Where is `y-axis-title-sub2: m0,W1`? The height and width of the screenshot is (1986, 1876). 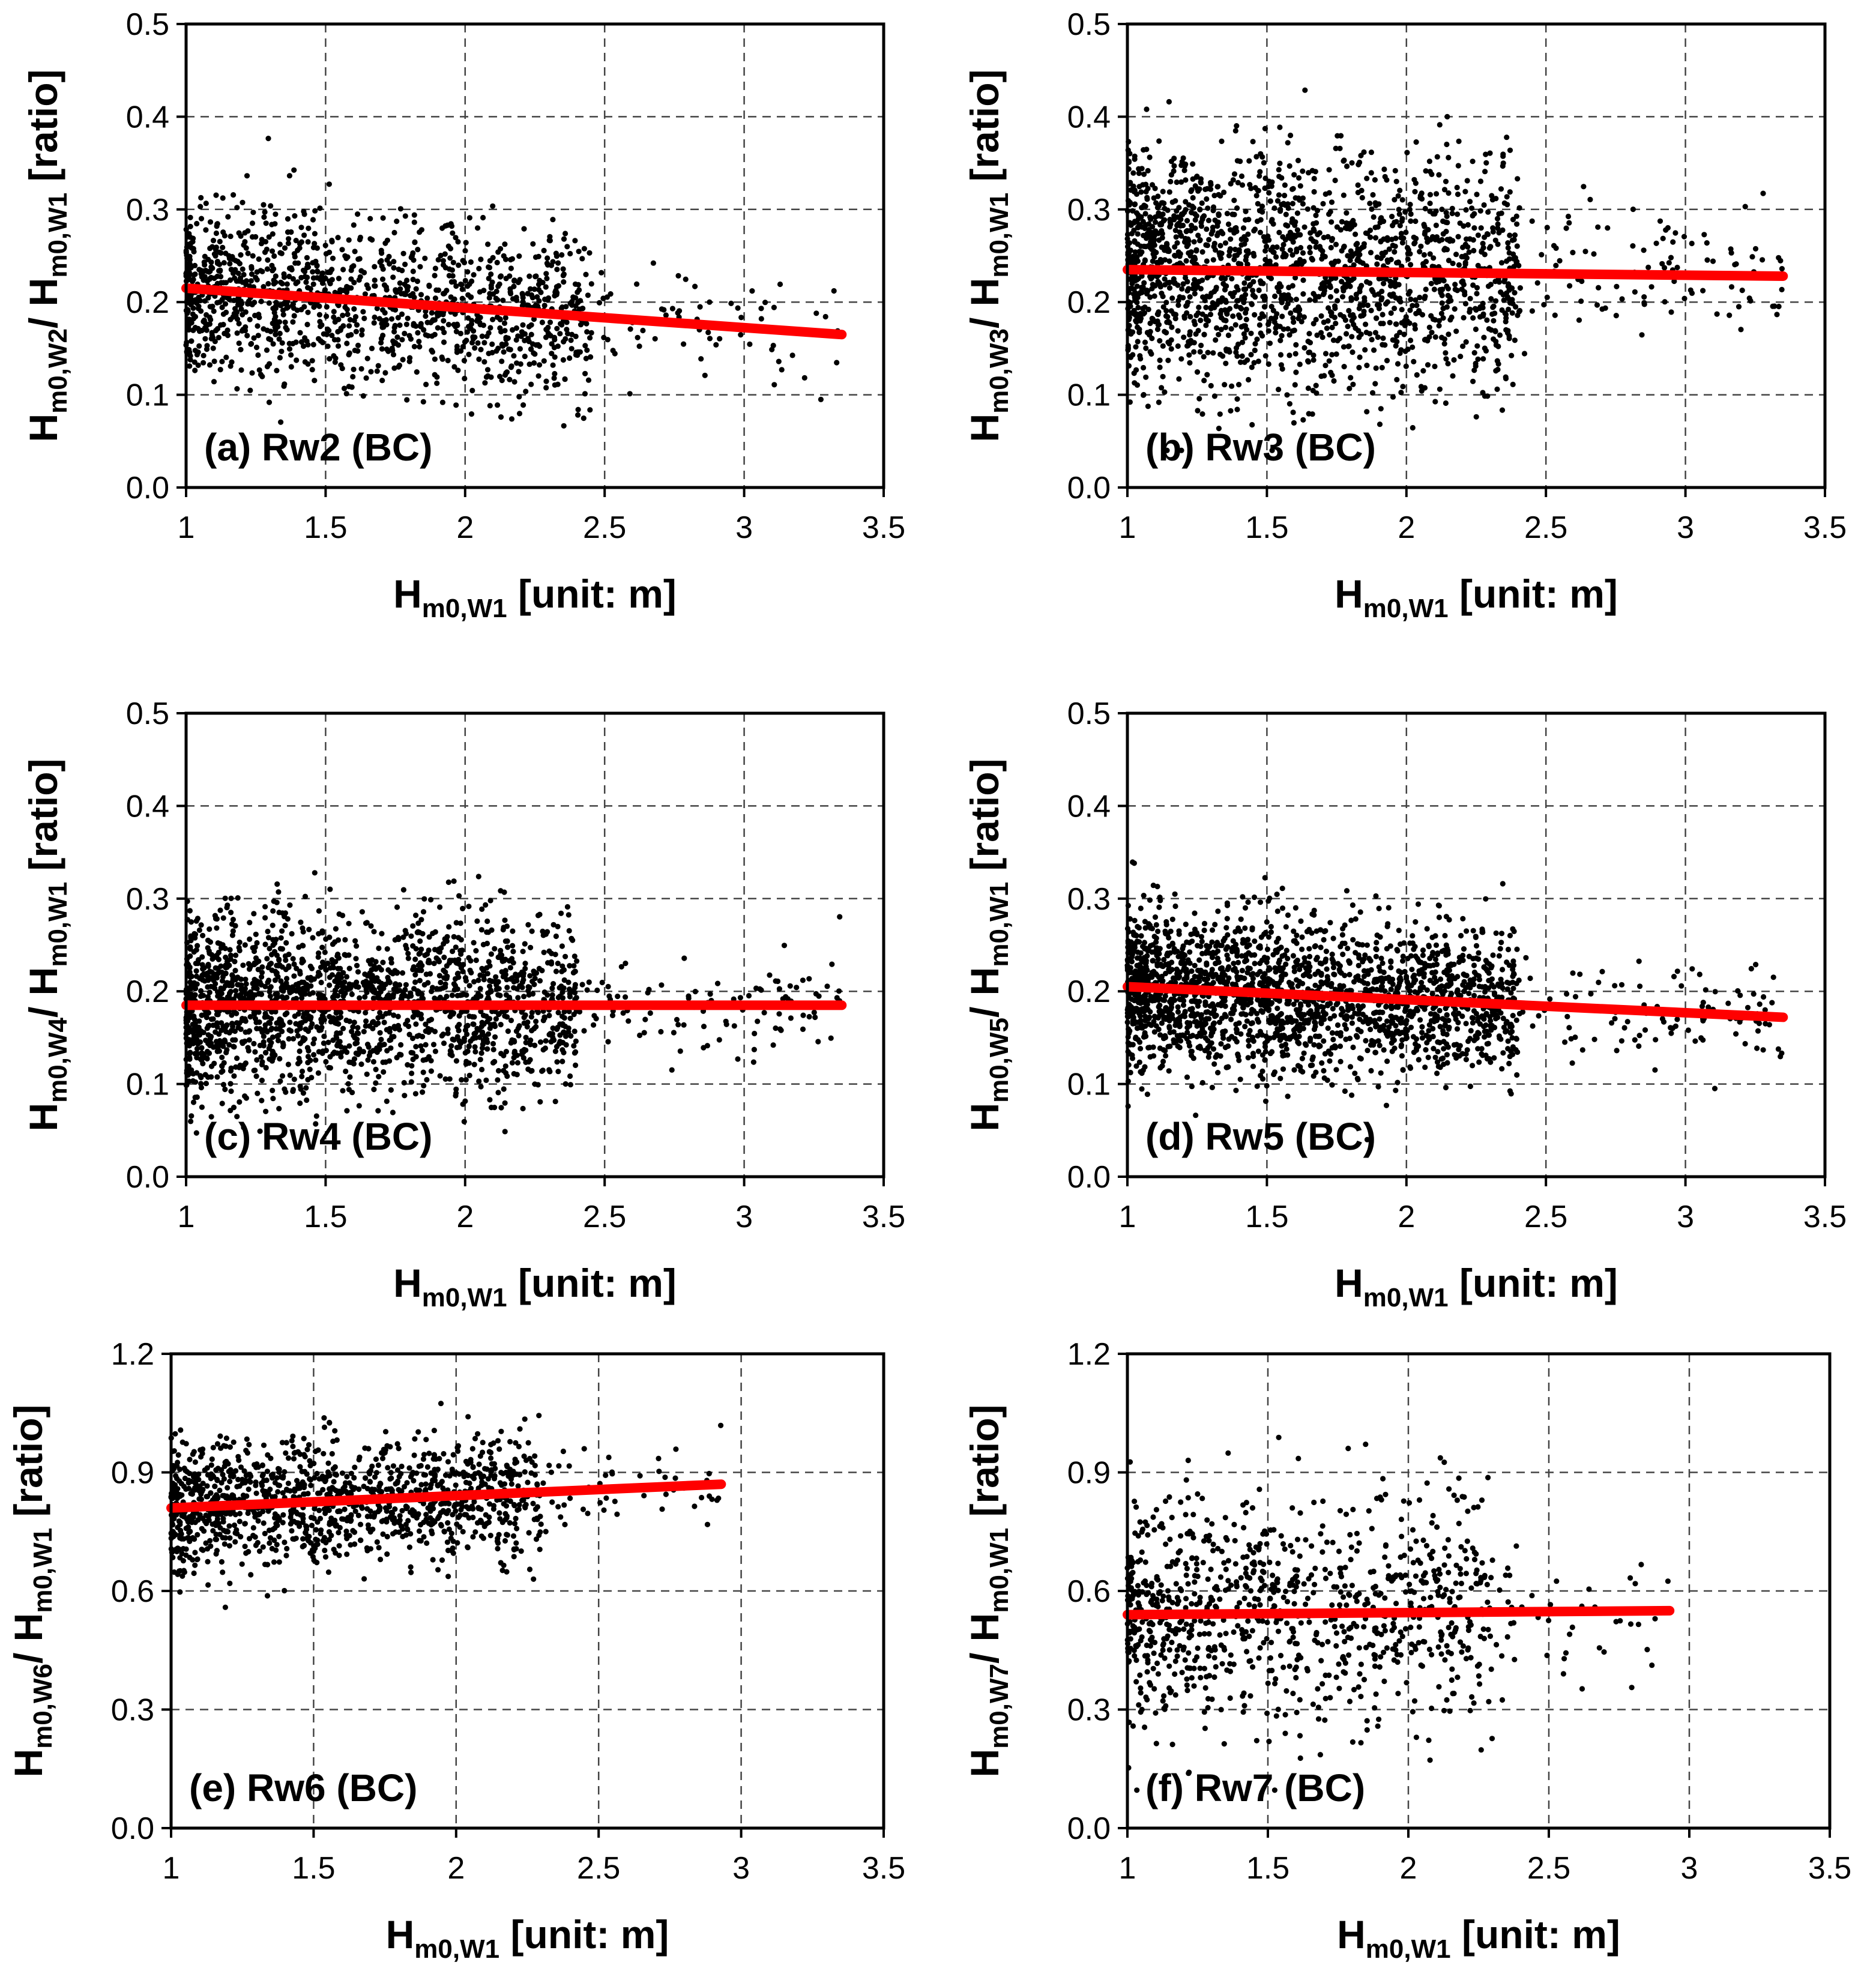
y-axis-title-sub2: m0,W1 is located at coordinates (999, 236).